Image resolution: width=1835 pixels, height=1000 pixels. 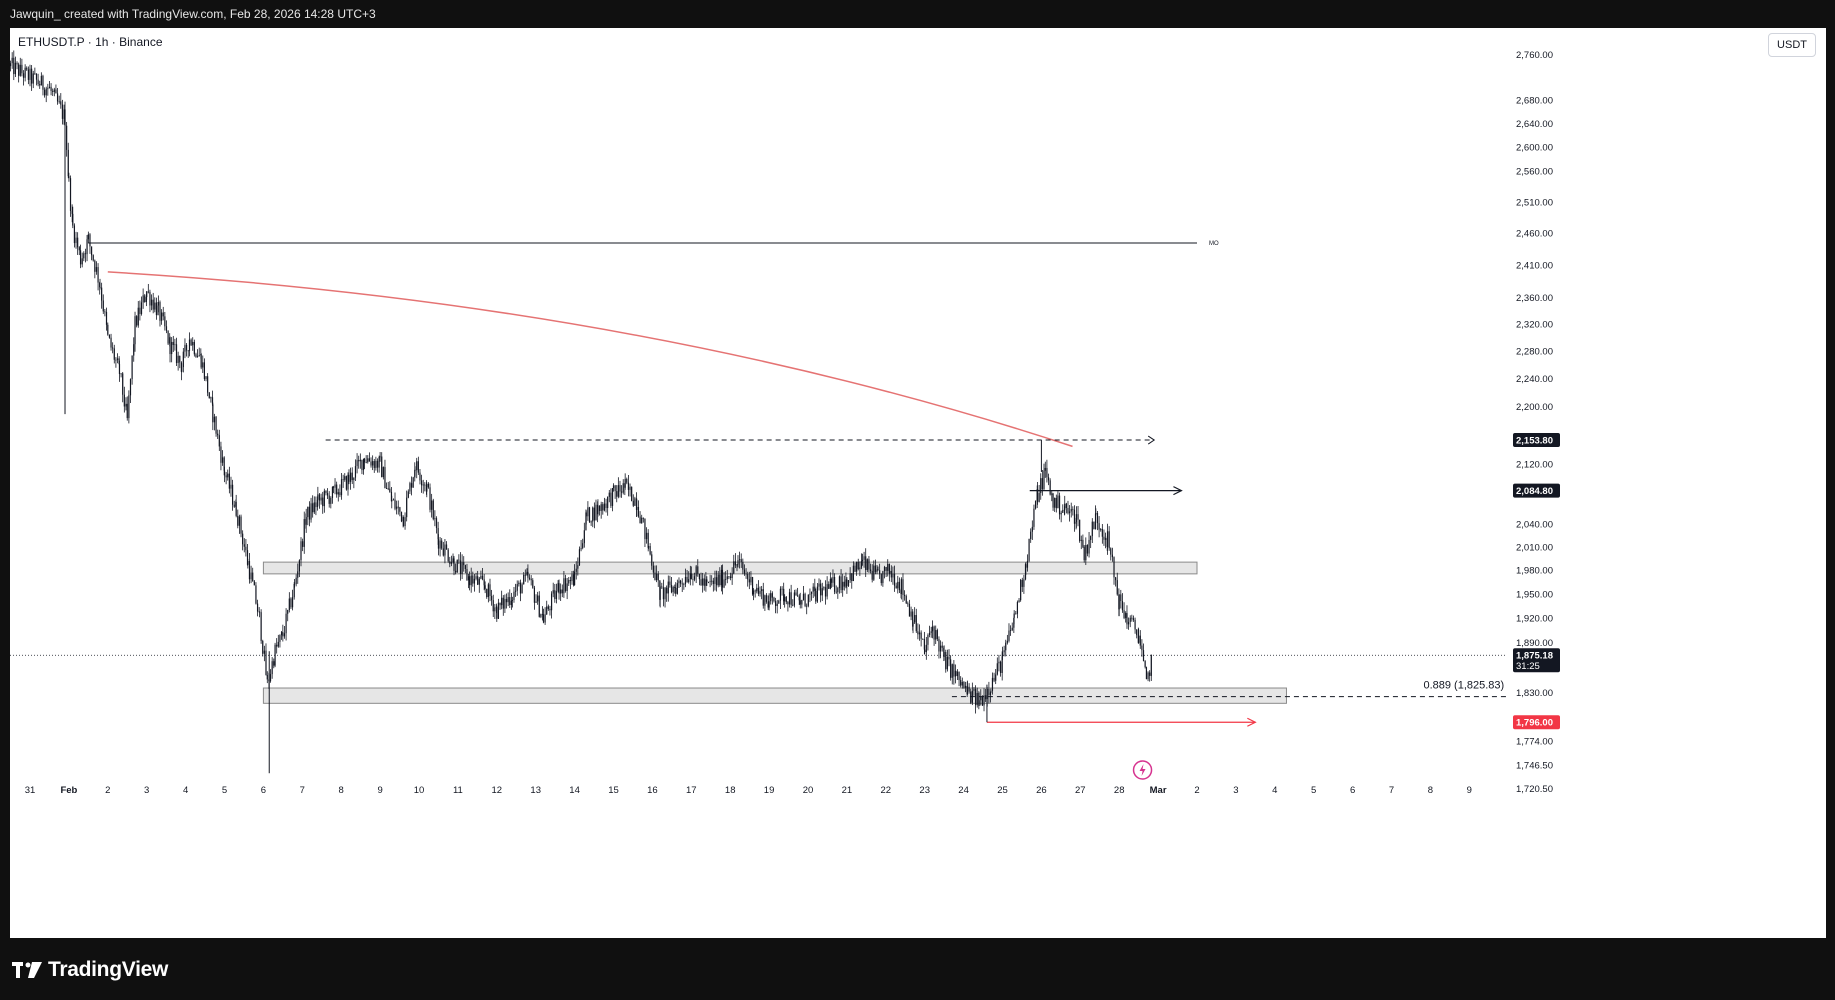 I want to click on symbol-info: ETHUSDT.P · 1h · Binance, so click(x=90, y=42).